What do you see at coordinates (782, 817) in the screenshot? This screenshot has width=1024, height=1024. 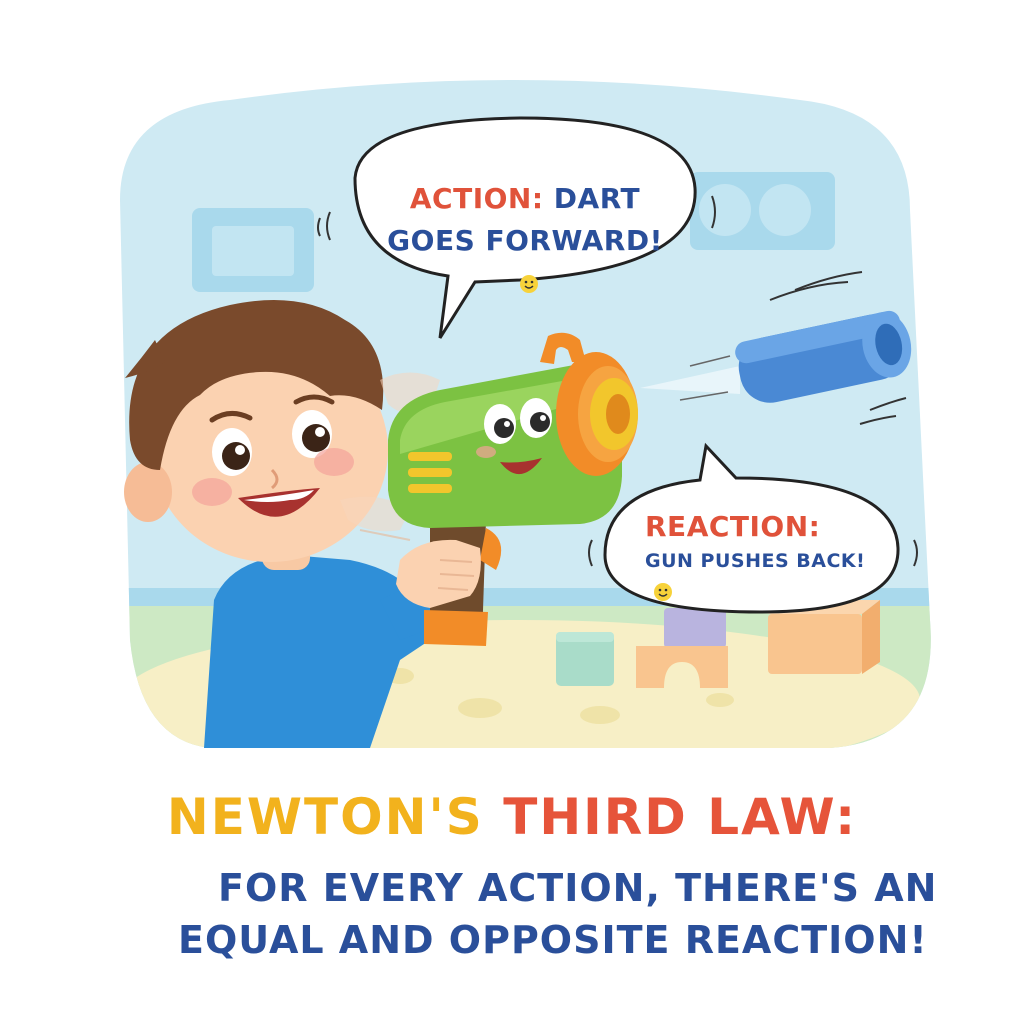 I see `title-law: LAW:` at bounding box center [782, 817].